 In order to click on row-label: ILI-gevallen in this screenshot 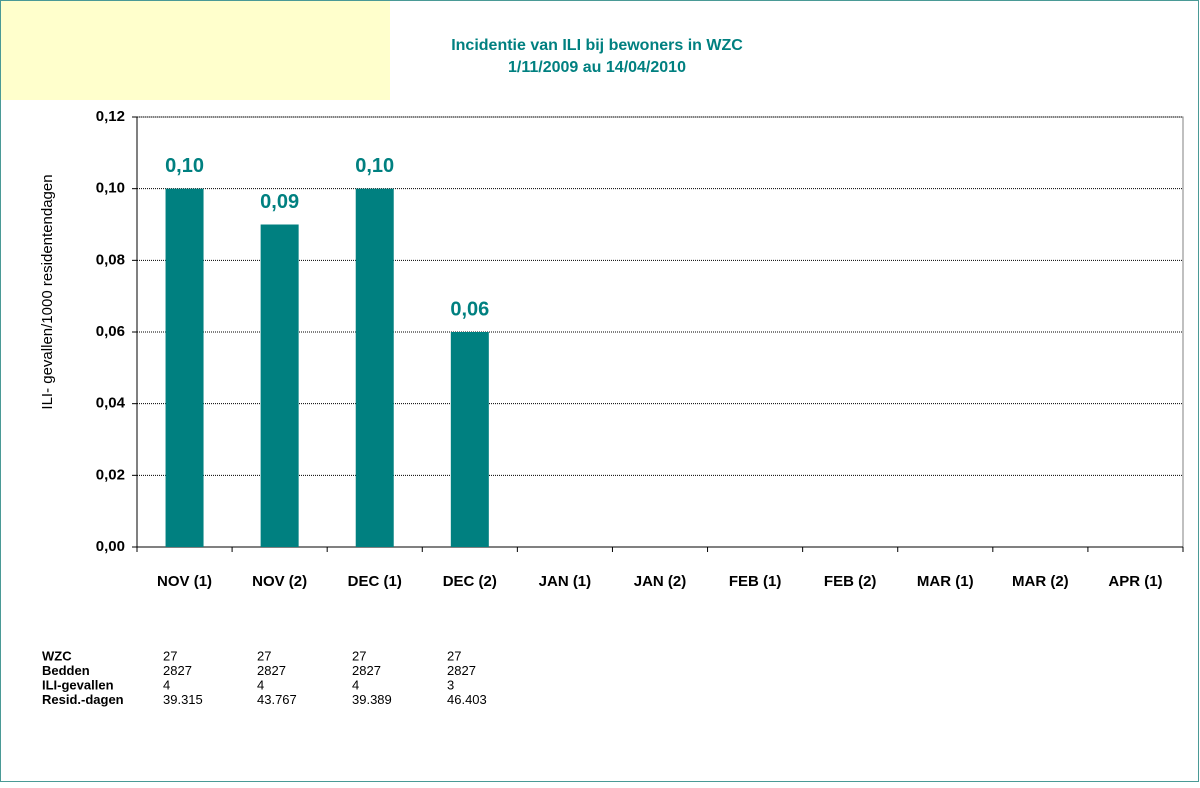, I will do `click(78, 684)`.